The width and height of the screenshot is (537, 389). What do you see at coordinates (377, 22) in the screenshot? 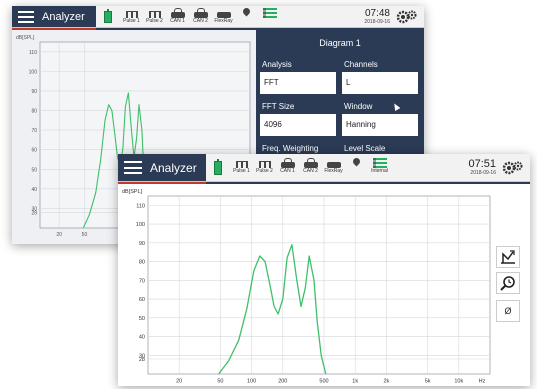
I see `clock-date: 2018-09-16` at bounding box center [377, 22].